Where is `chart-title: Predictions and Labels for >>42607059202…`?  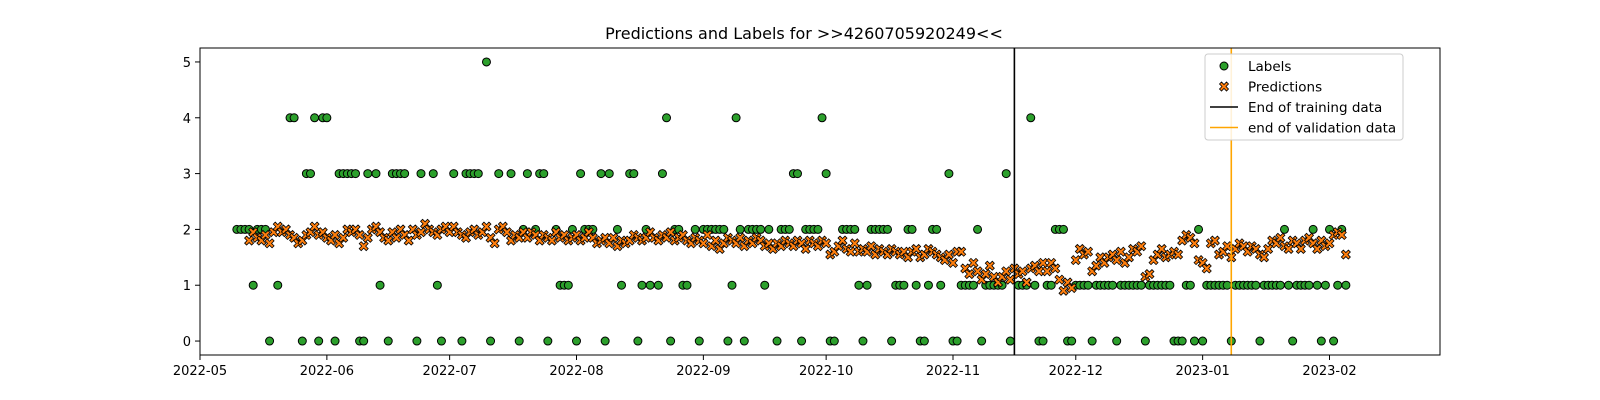 chart-title: Predictions and Labels for >>42607059202… is located at coordinates (804, 33).